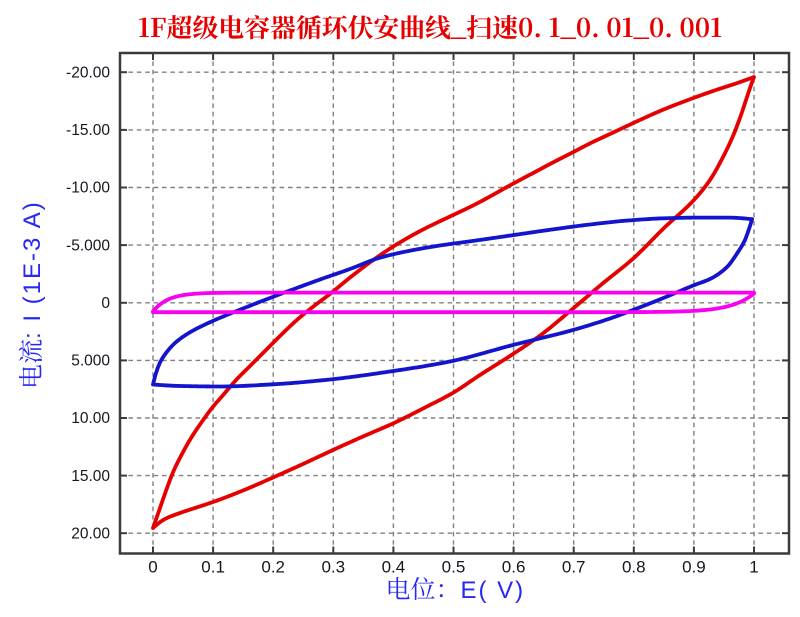  What do you see at coordinates (273, 567) in the screenshot?
I see `svg-text: 0.2` at bounding box center [273, 567].